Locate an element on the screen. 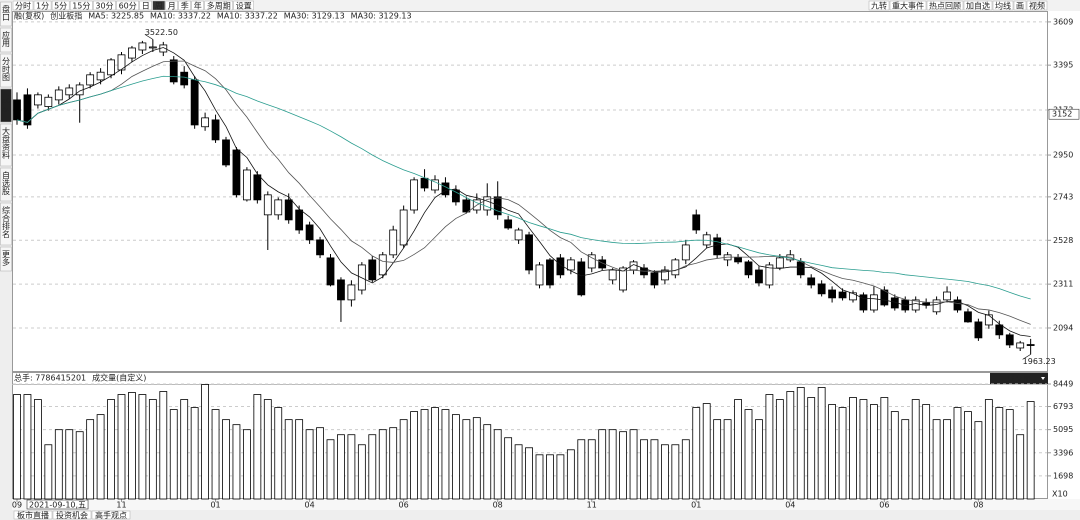  toolbar-button-label: 年 is located at coordinates (198, 5).